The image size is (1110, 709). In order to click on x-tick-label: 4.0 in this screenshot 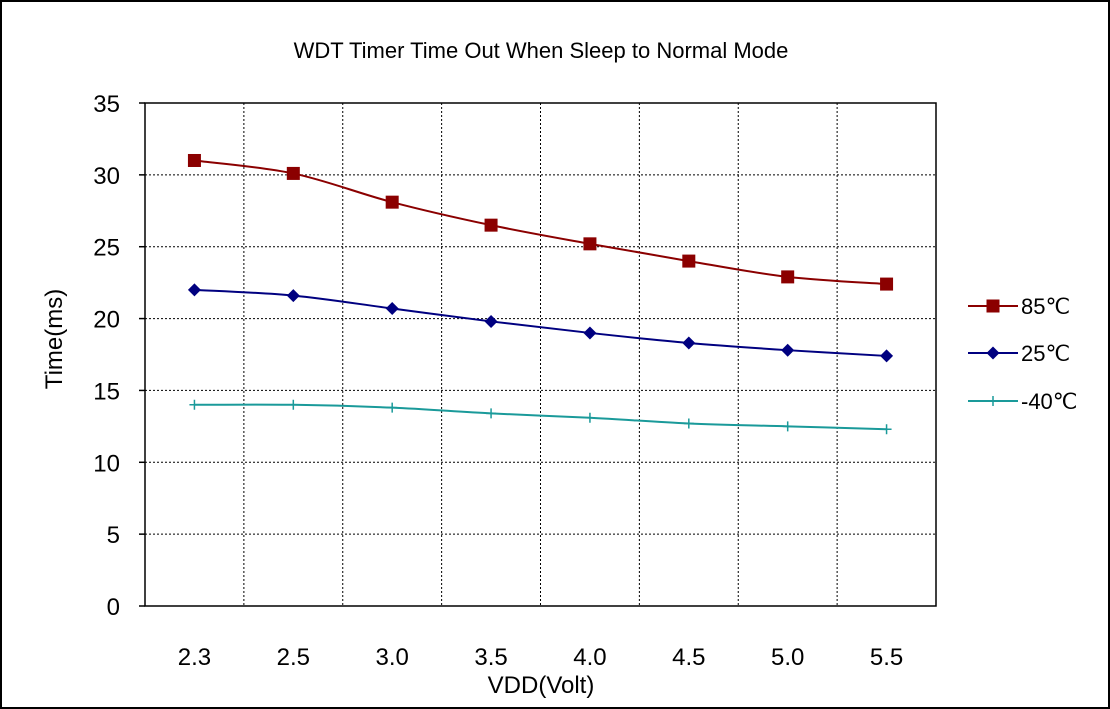, I will do `click(589, 657)`.